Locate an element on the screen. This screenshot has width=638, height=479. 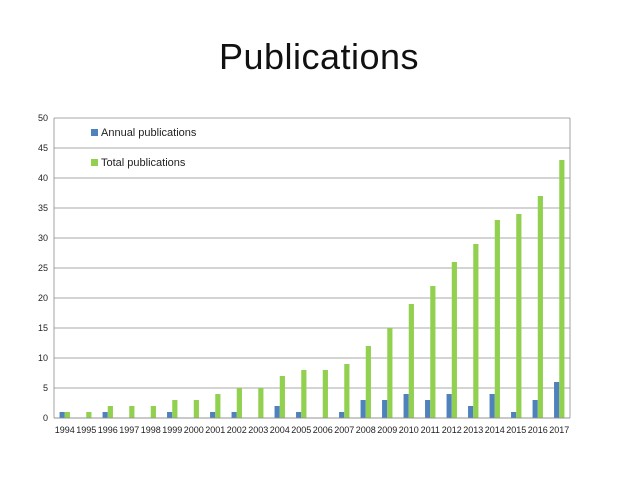
x-tick-label: 2001 is located at coordinates (215, 430).